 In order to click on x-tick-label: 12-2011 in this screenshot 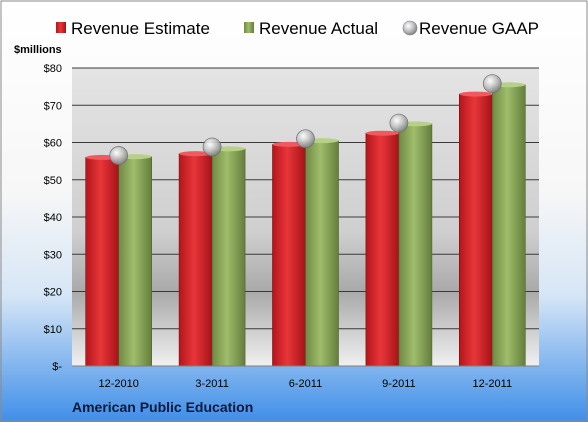, I will do `click(493, 384)`.